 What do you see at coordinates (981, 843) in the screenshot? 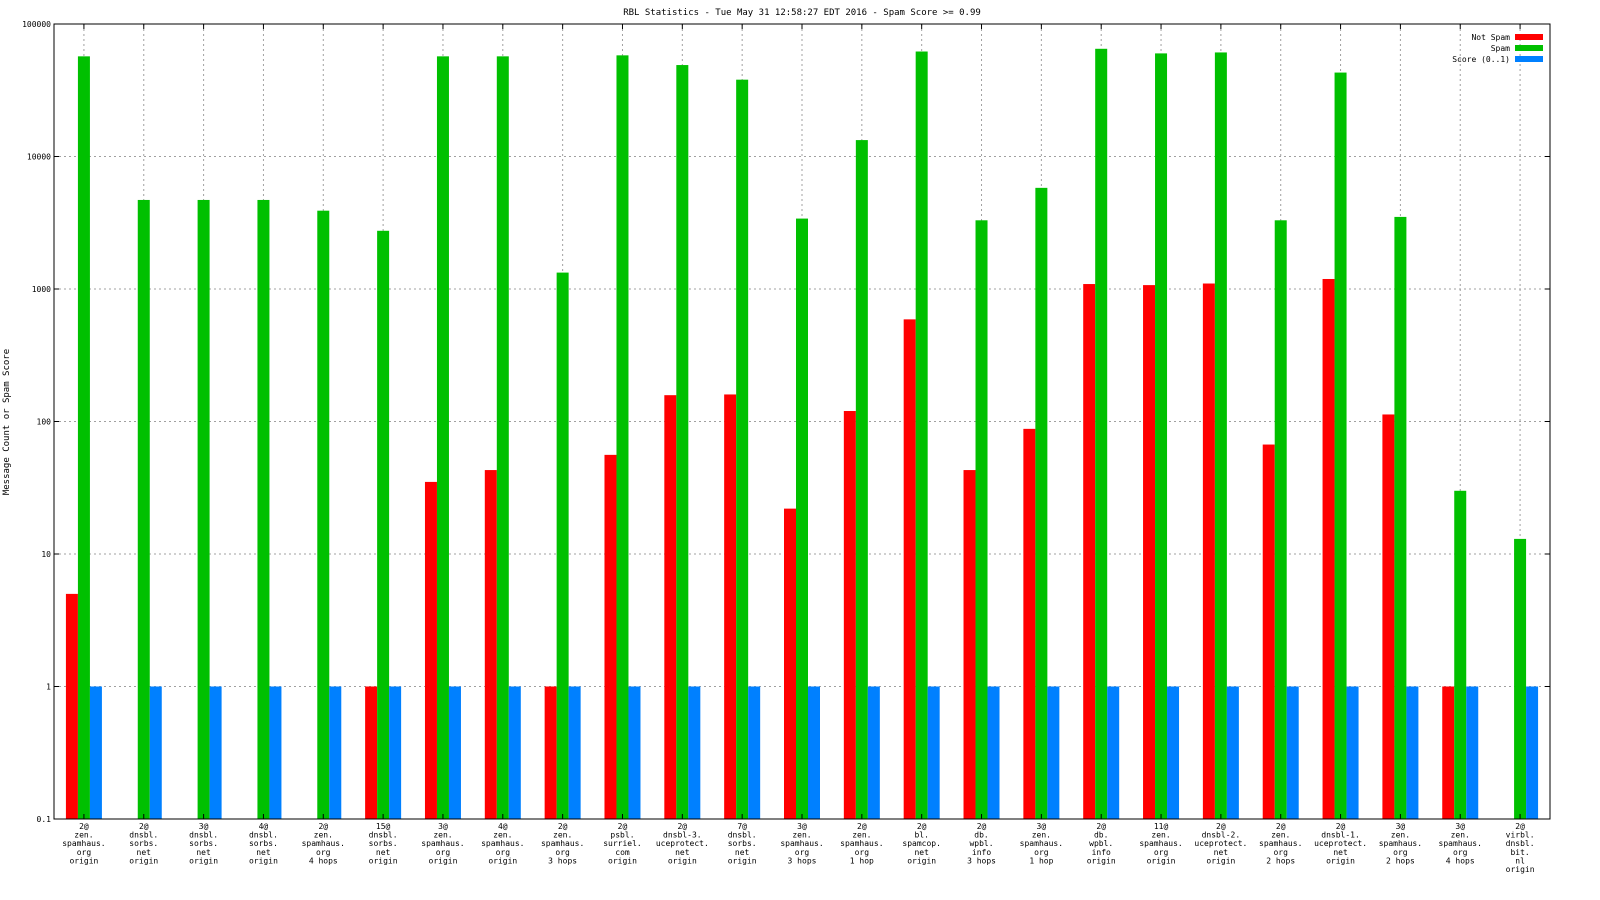
I see `x-tick-label: 2@ db. wpbl. info 3 hops` at bounding box center [981, 843].